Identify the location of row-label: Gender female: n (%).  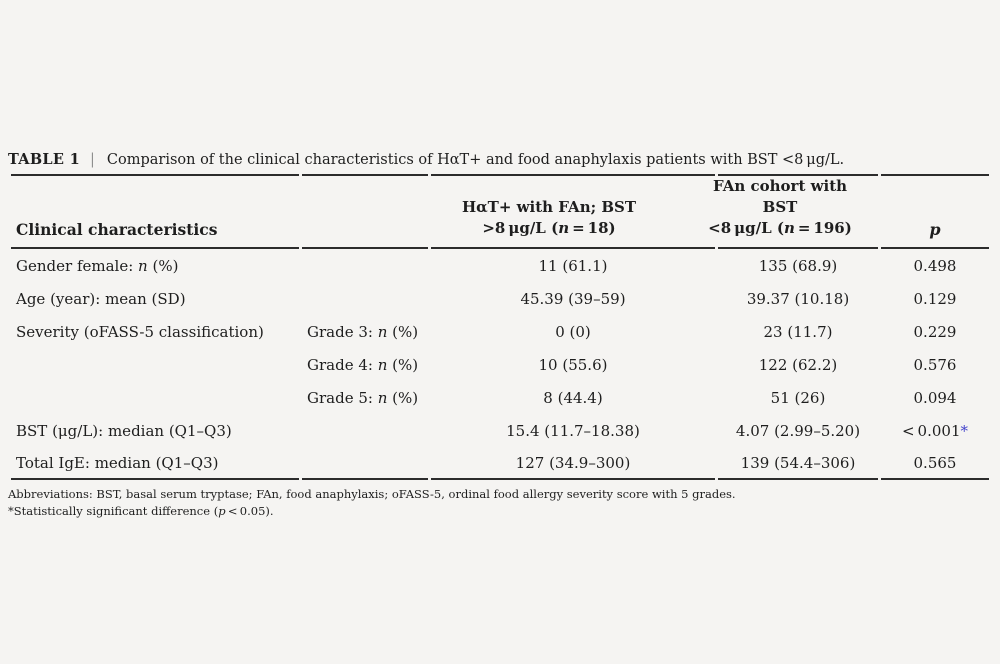
(97, 265).